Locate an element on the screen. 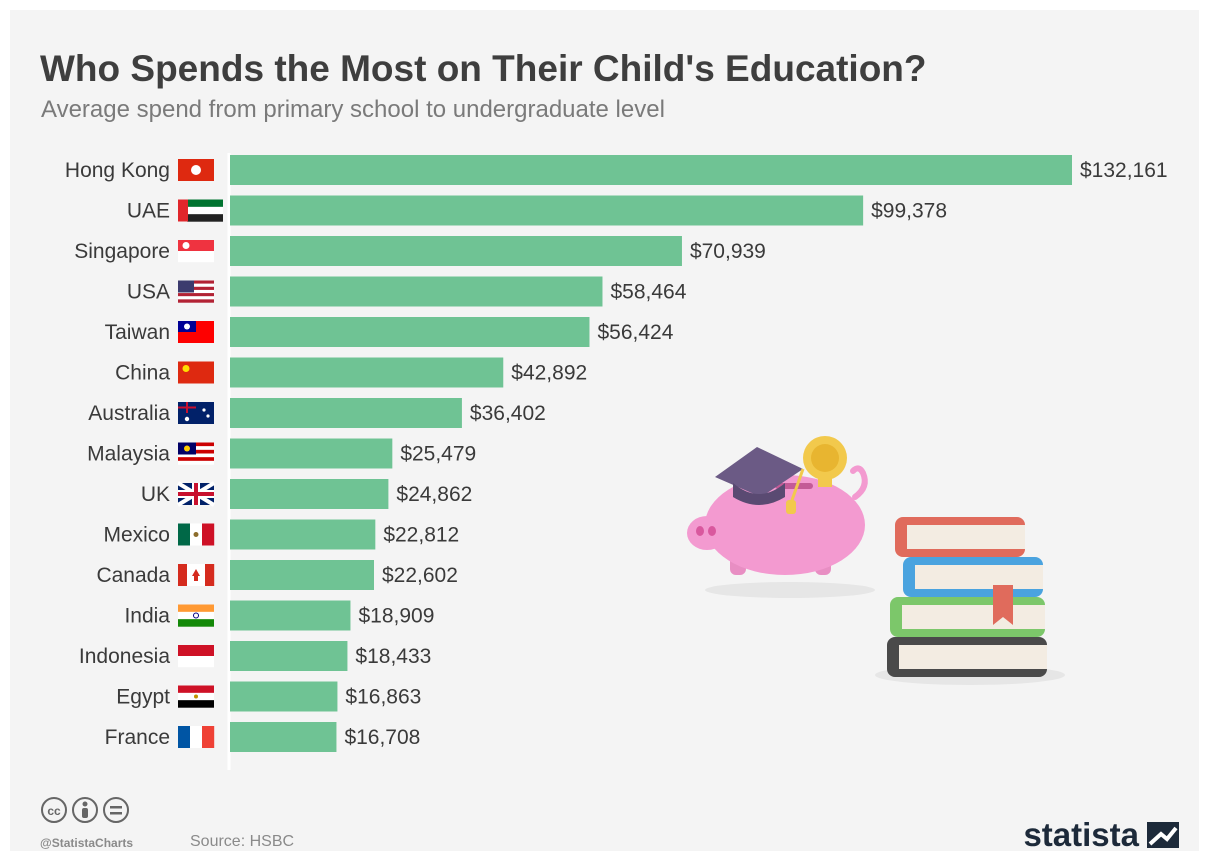  bar-value-label: $16,708 is located at coordinates (382, 737).